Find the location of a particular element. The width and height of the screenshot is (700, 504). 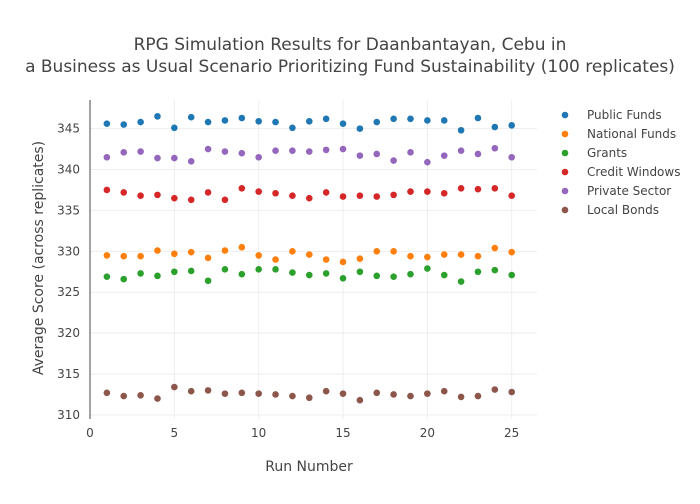

legend-marker-local-bonds is located at coordinates (565, 210).